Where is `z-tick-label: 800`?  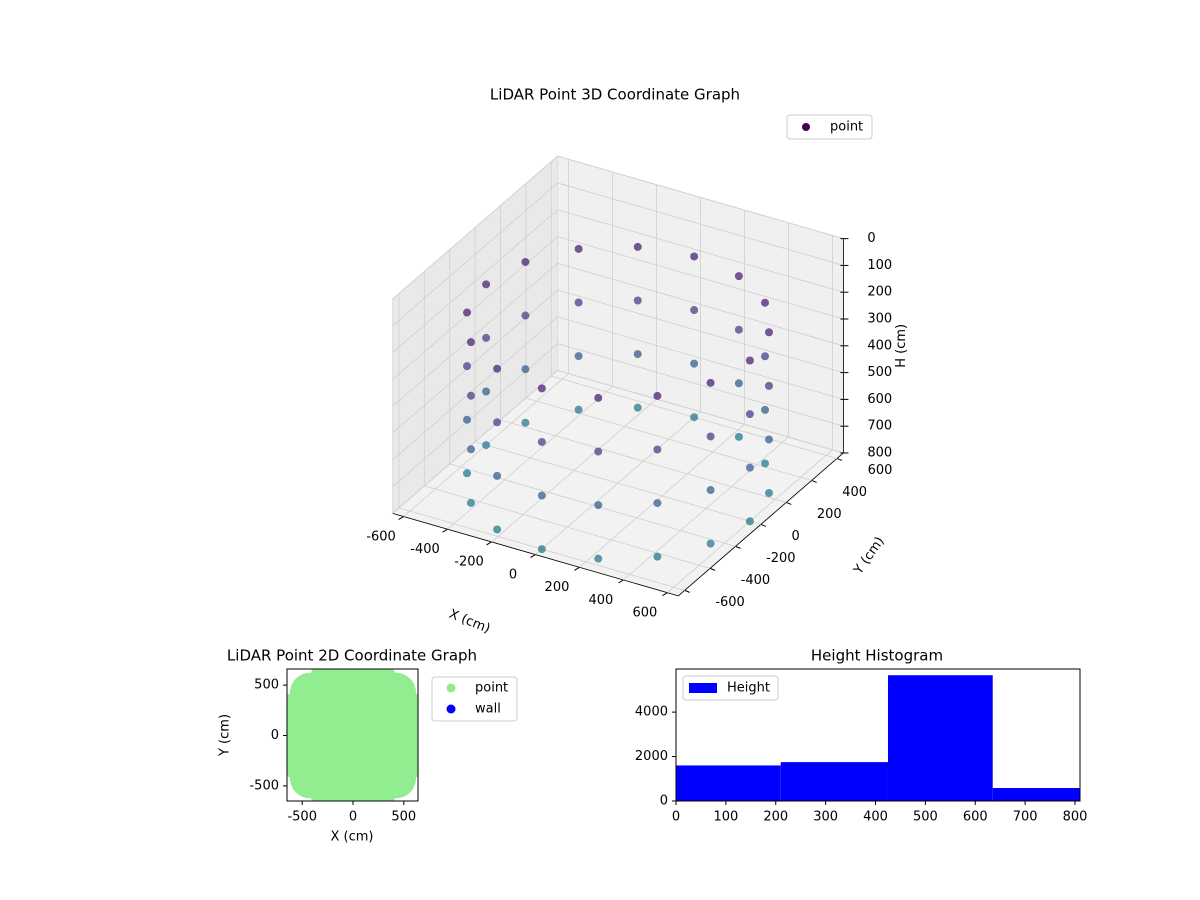
z-tick-label: 800 is located at coordinates (879, 452).